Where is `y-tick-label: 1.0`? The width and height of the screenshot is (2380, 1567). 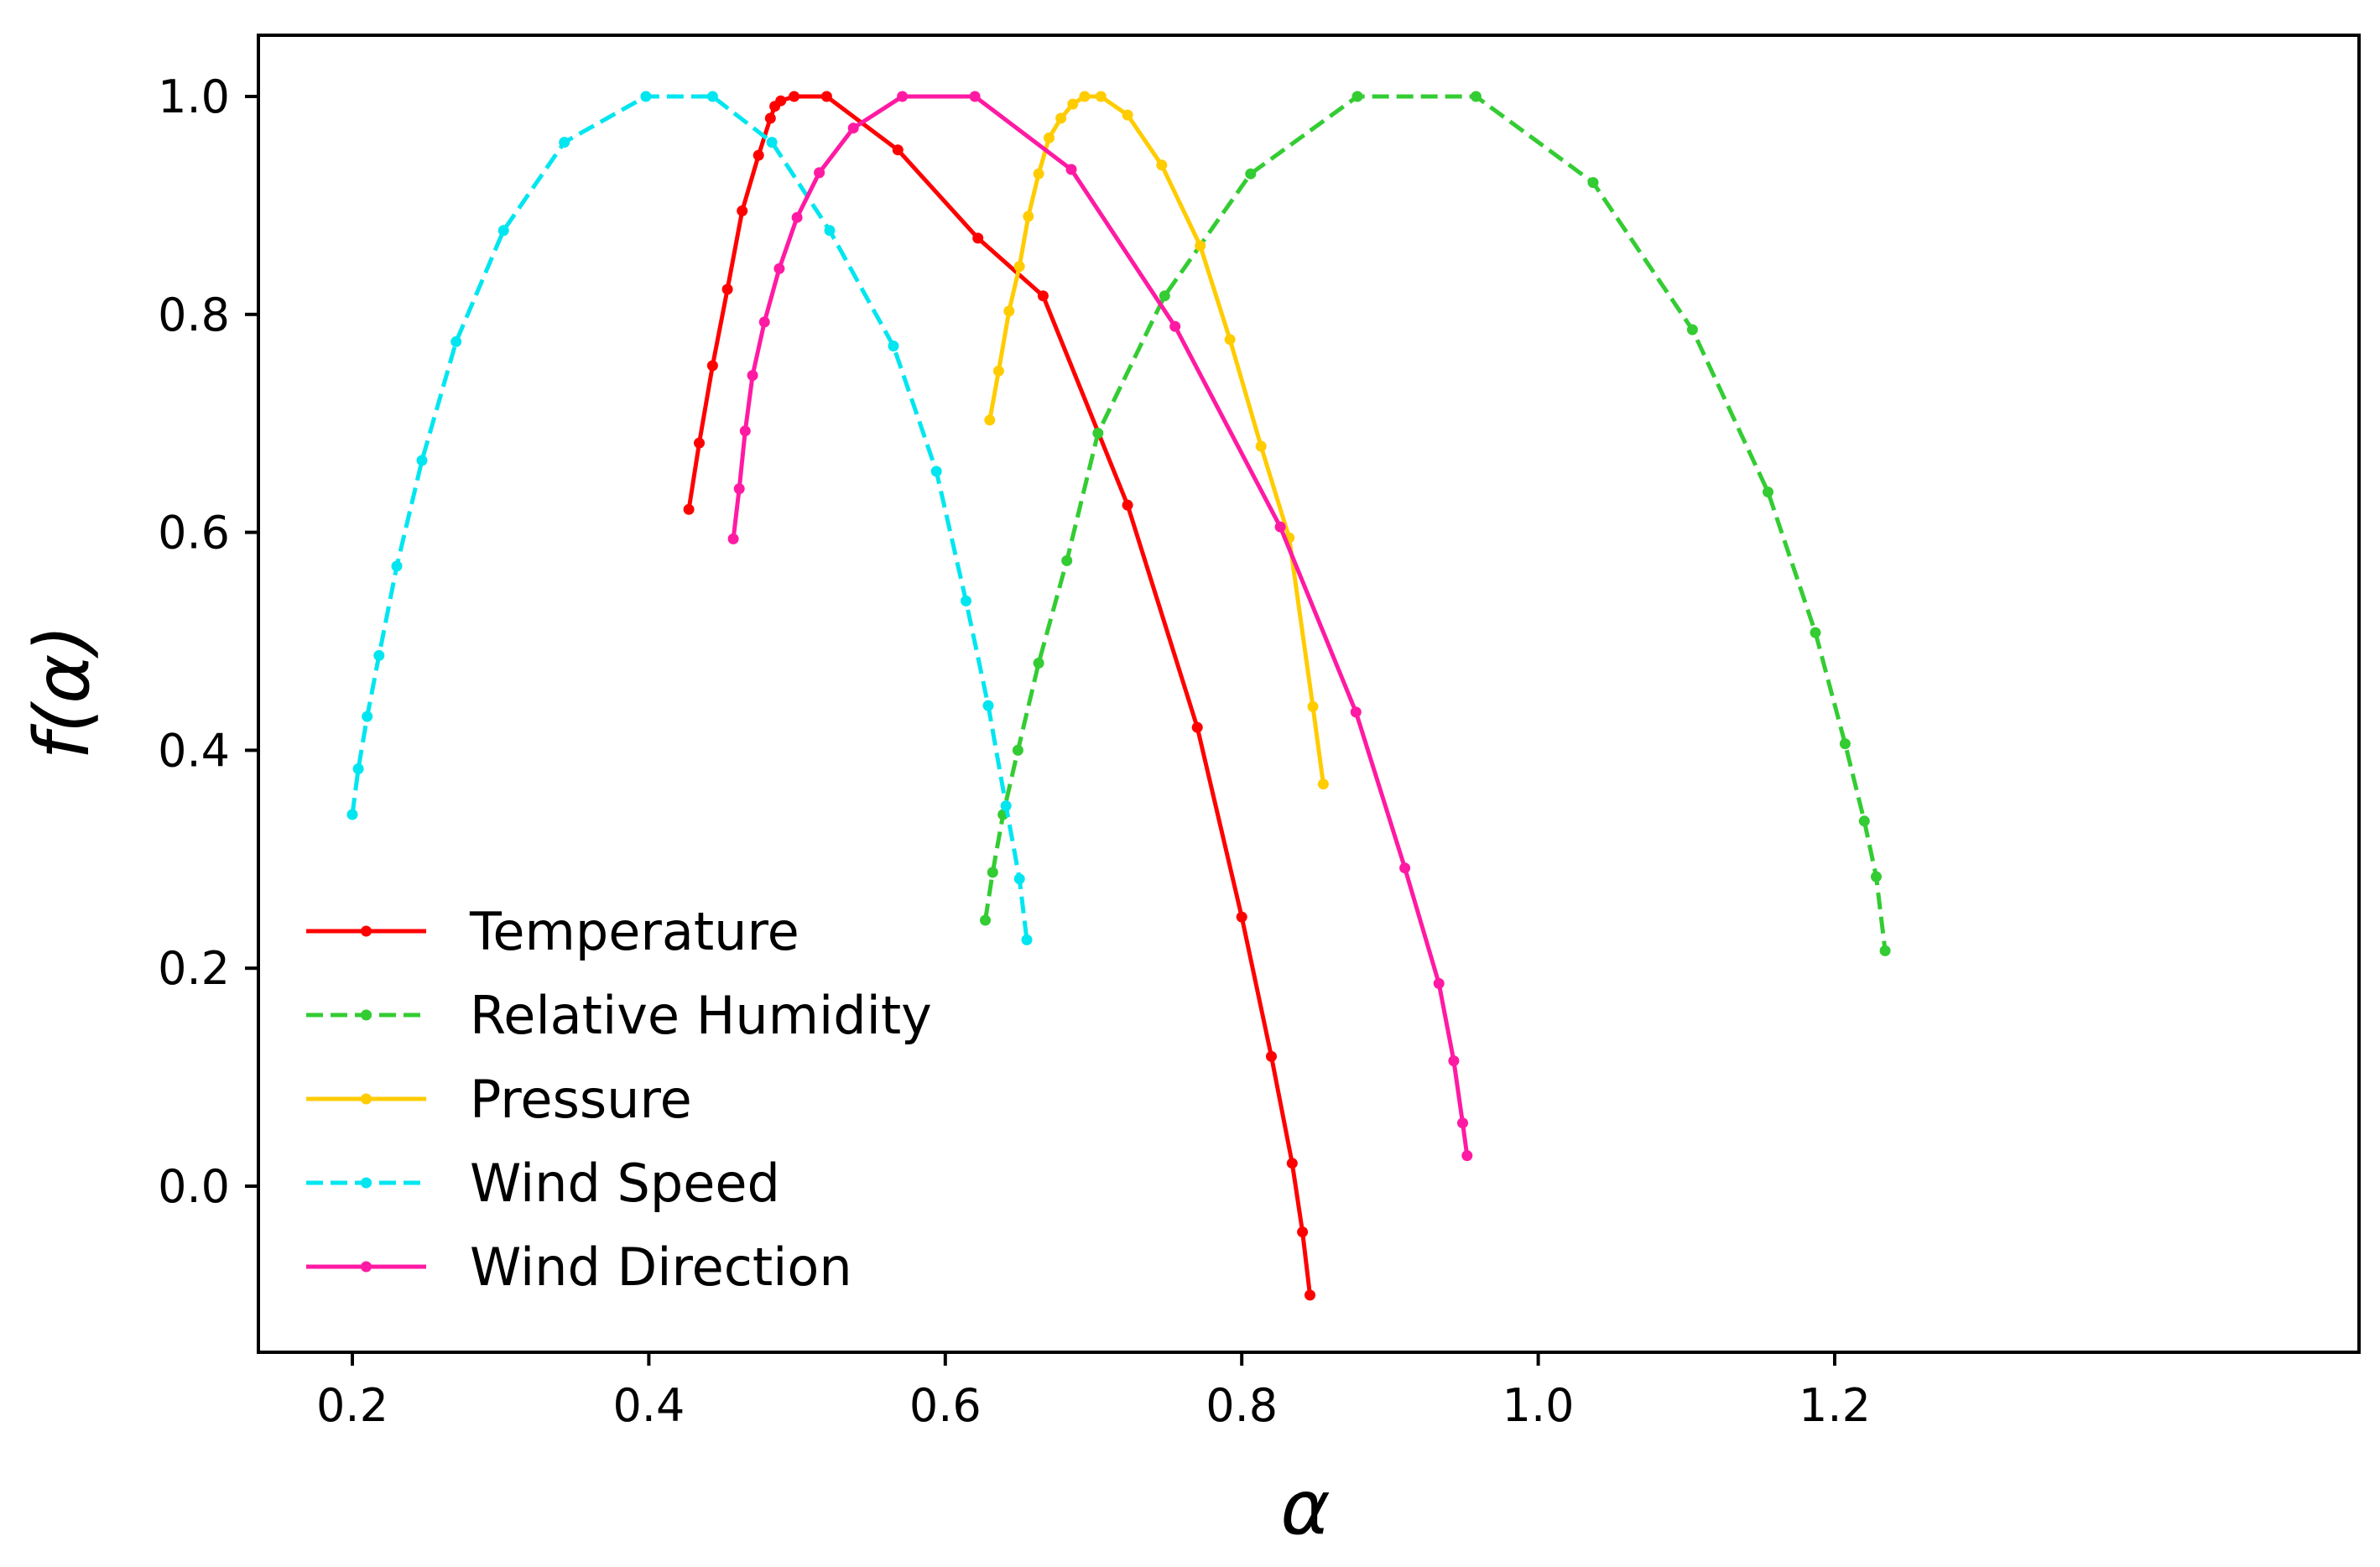 y-tick-label: 1.0 is located at coordinates (194, 97).